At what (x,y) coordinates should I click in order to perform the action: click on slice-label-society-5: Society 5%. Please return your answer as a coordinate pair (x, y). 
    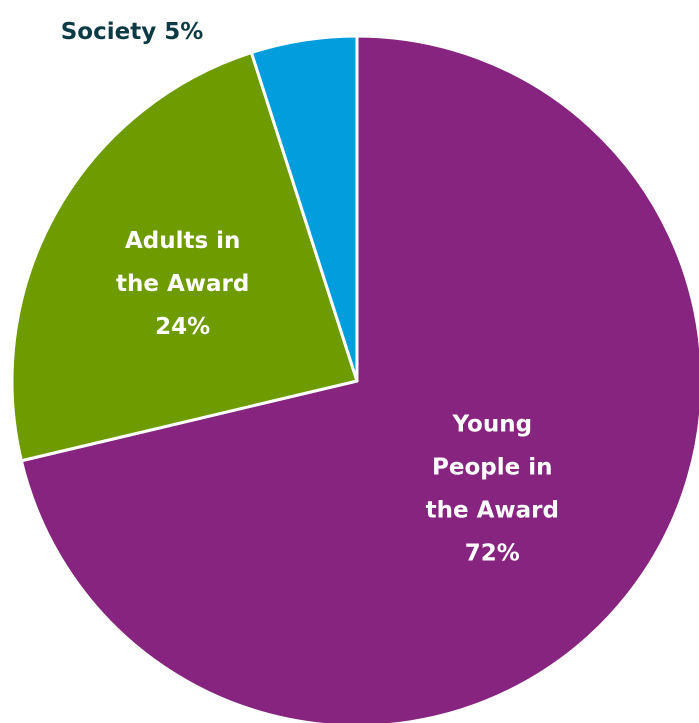
    Looking at the image, I should click on (132, 32).